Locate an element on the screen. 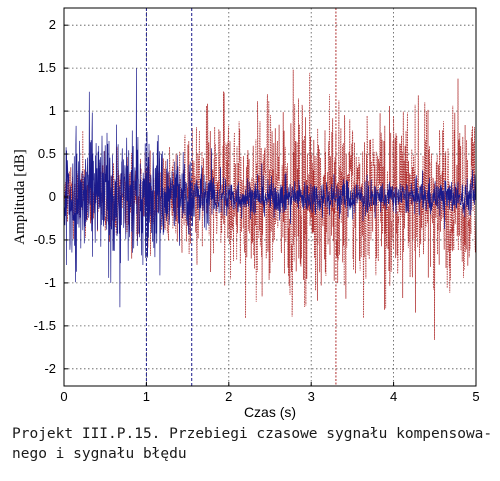 Image resolution: width=500 pixels, height=481 pixels. y-tick-label: 0 is located at coordinates (52, 196).